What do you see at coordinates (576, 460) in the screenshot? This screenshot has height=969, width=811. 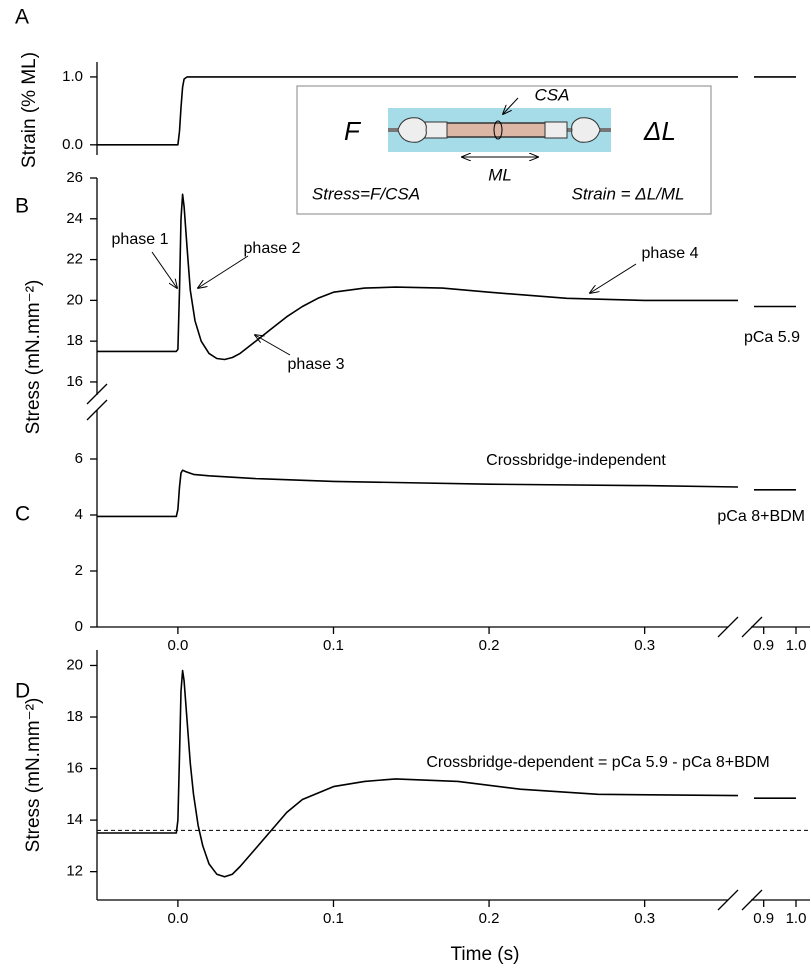 I see `annotation: Crossbridge-independent` at bounding box center [576, 460].